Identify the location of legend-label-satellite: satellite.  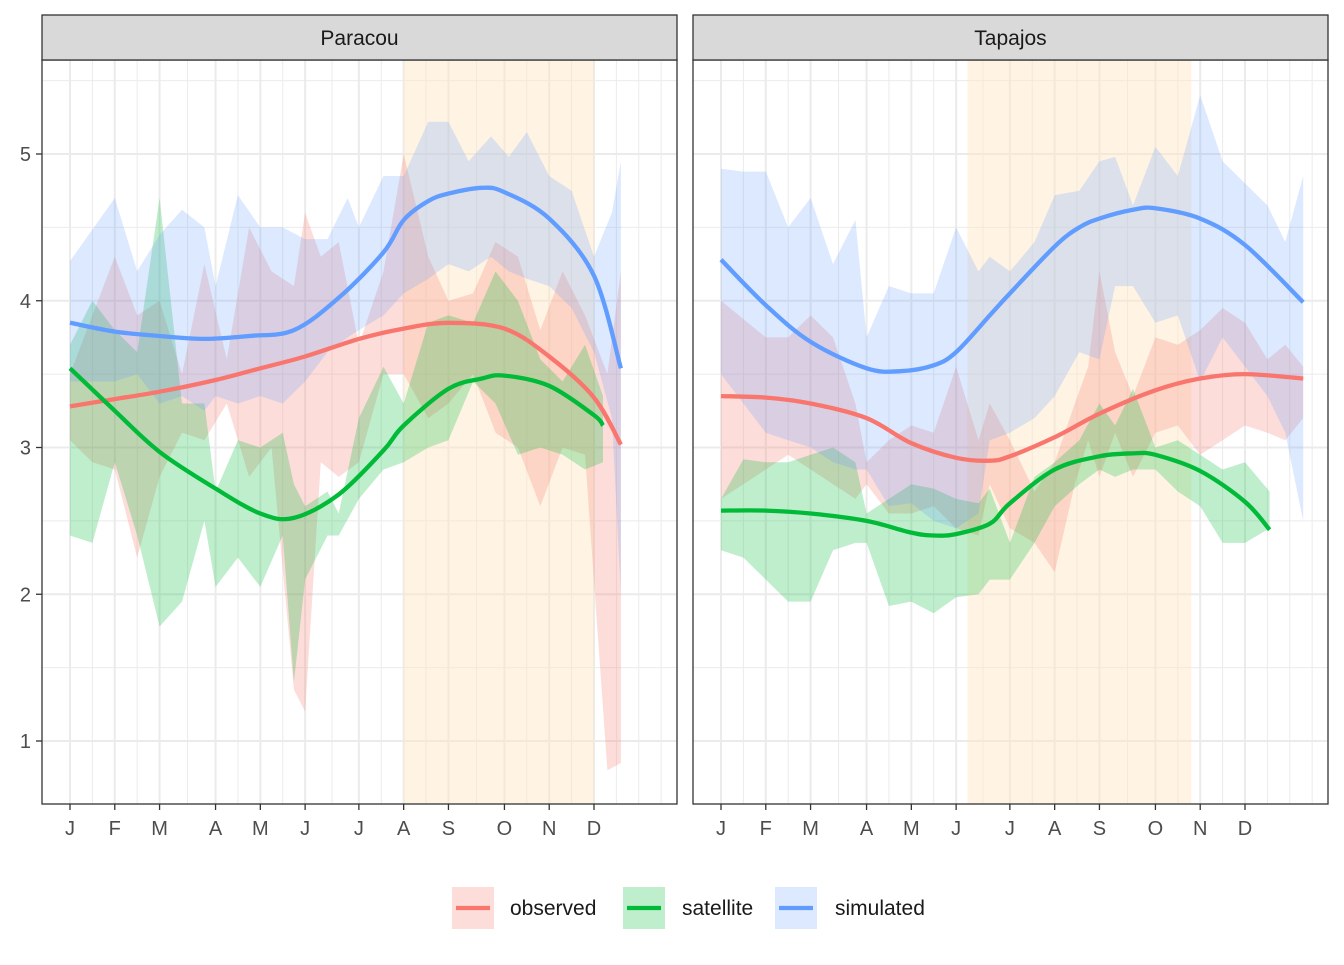
(717, 908).